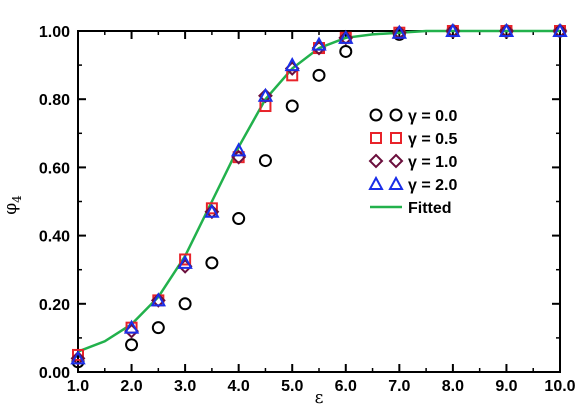  I want to click on x-tick-label: 7.0, so click(399, 386).